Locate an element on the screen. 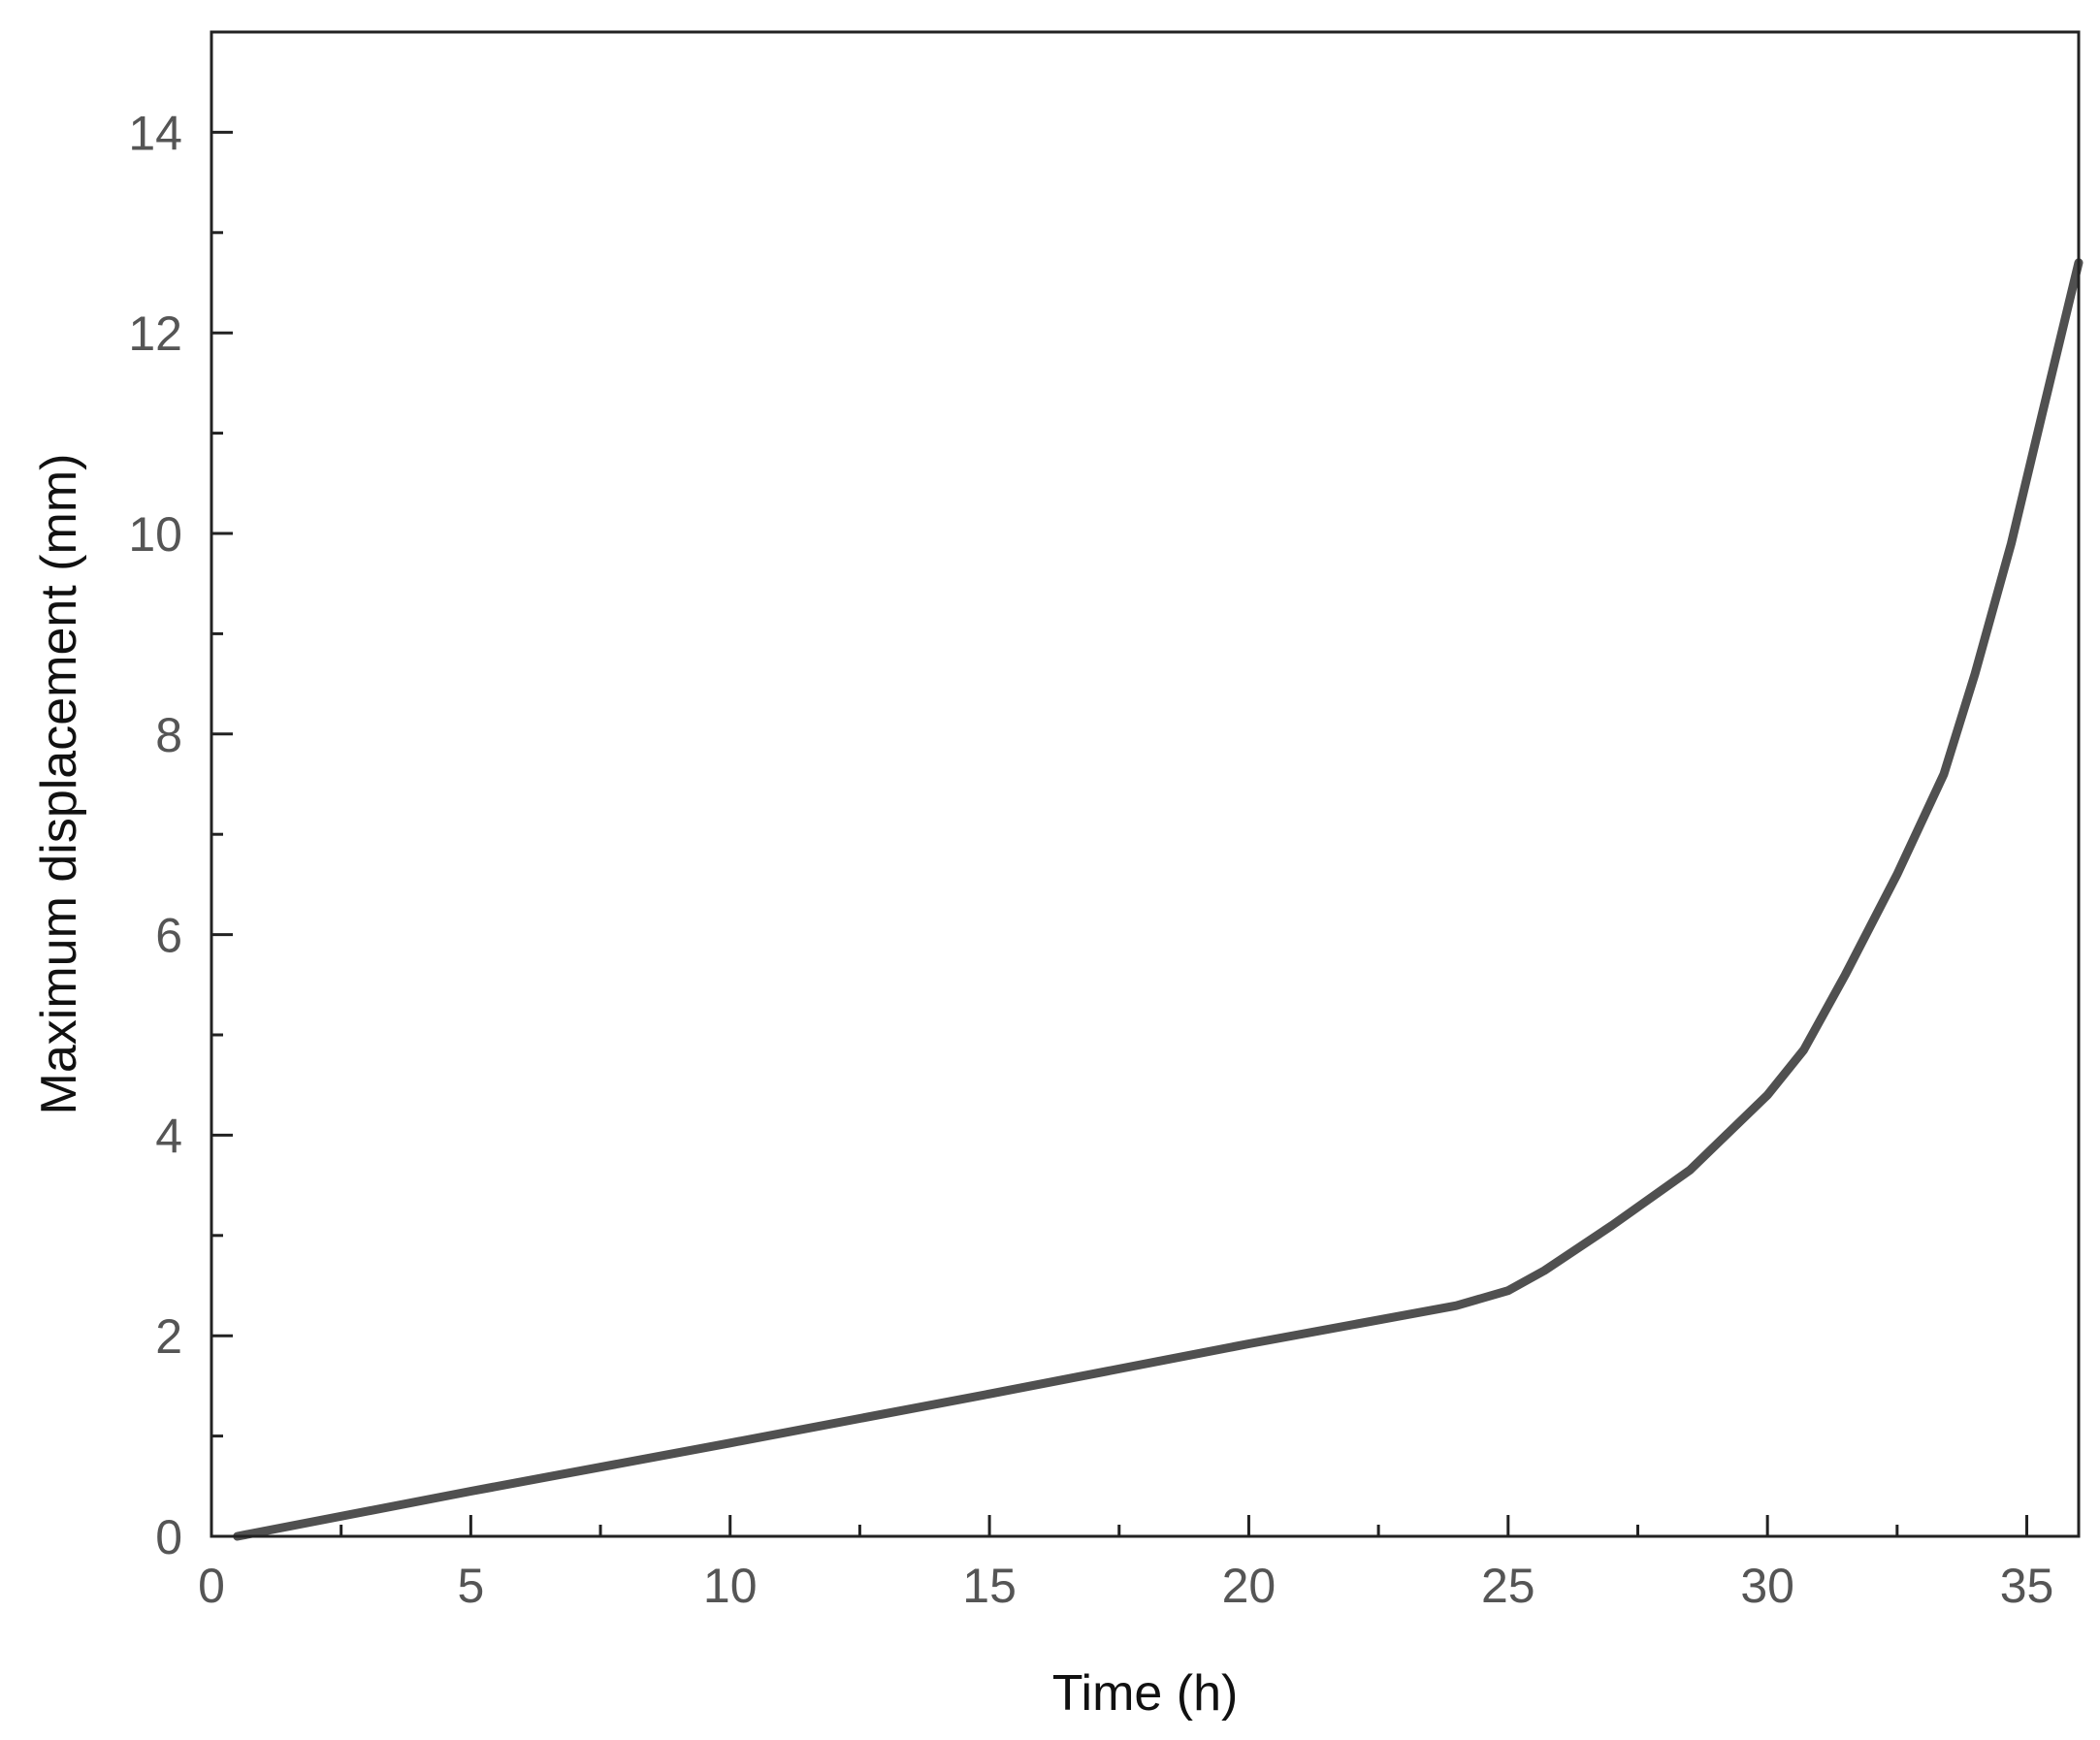  y-tick-label: 8 is located at coordinates (168, 735).